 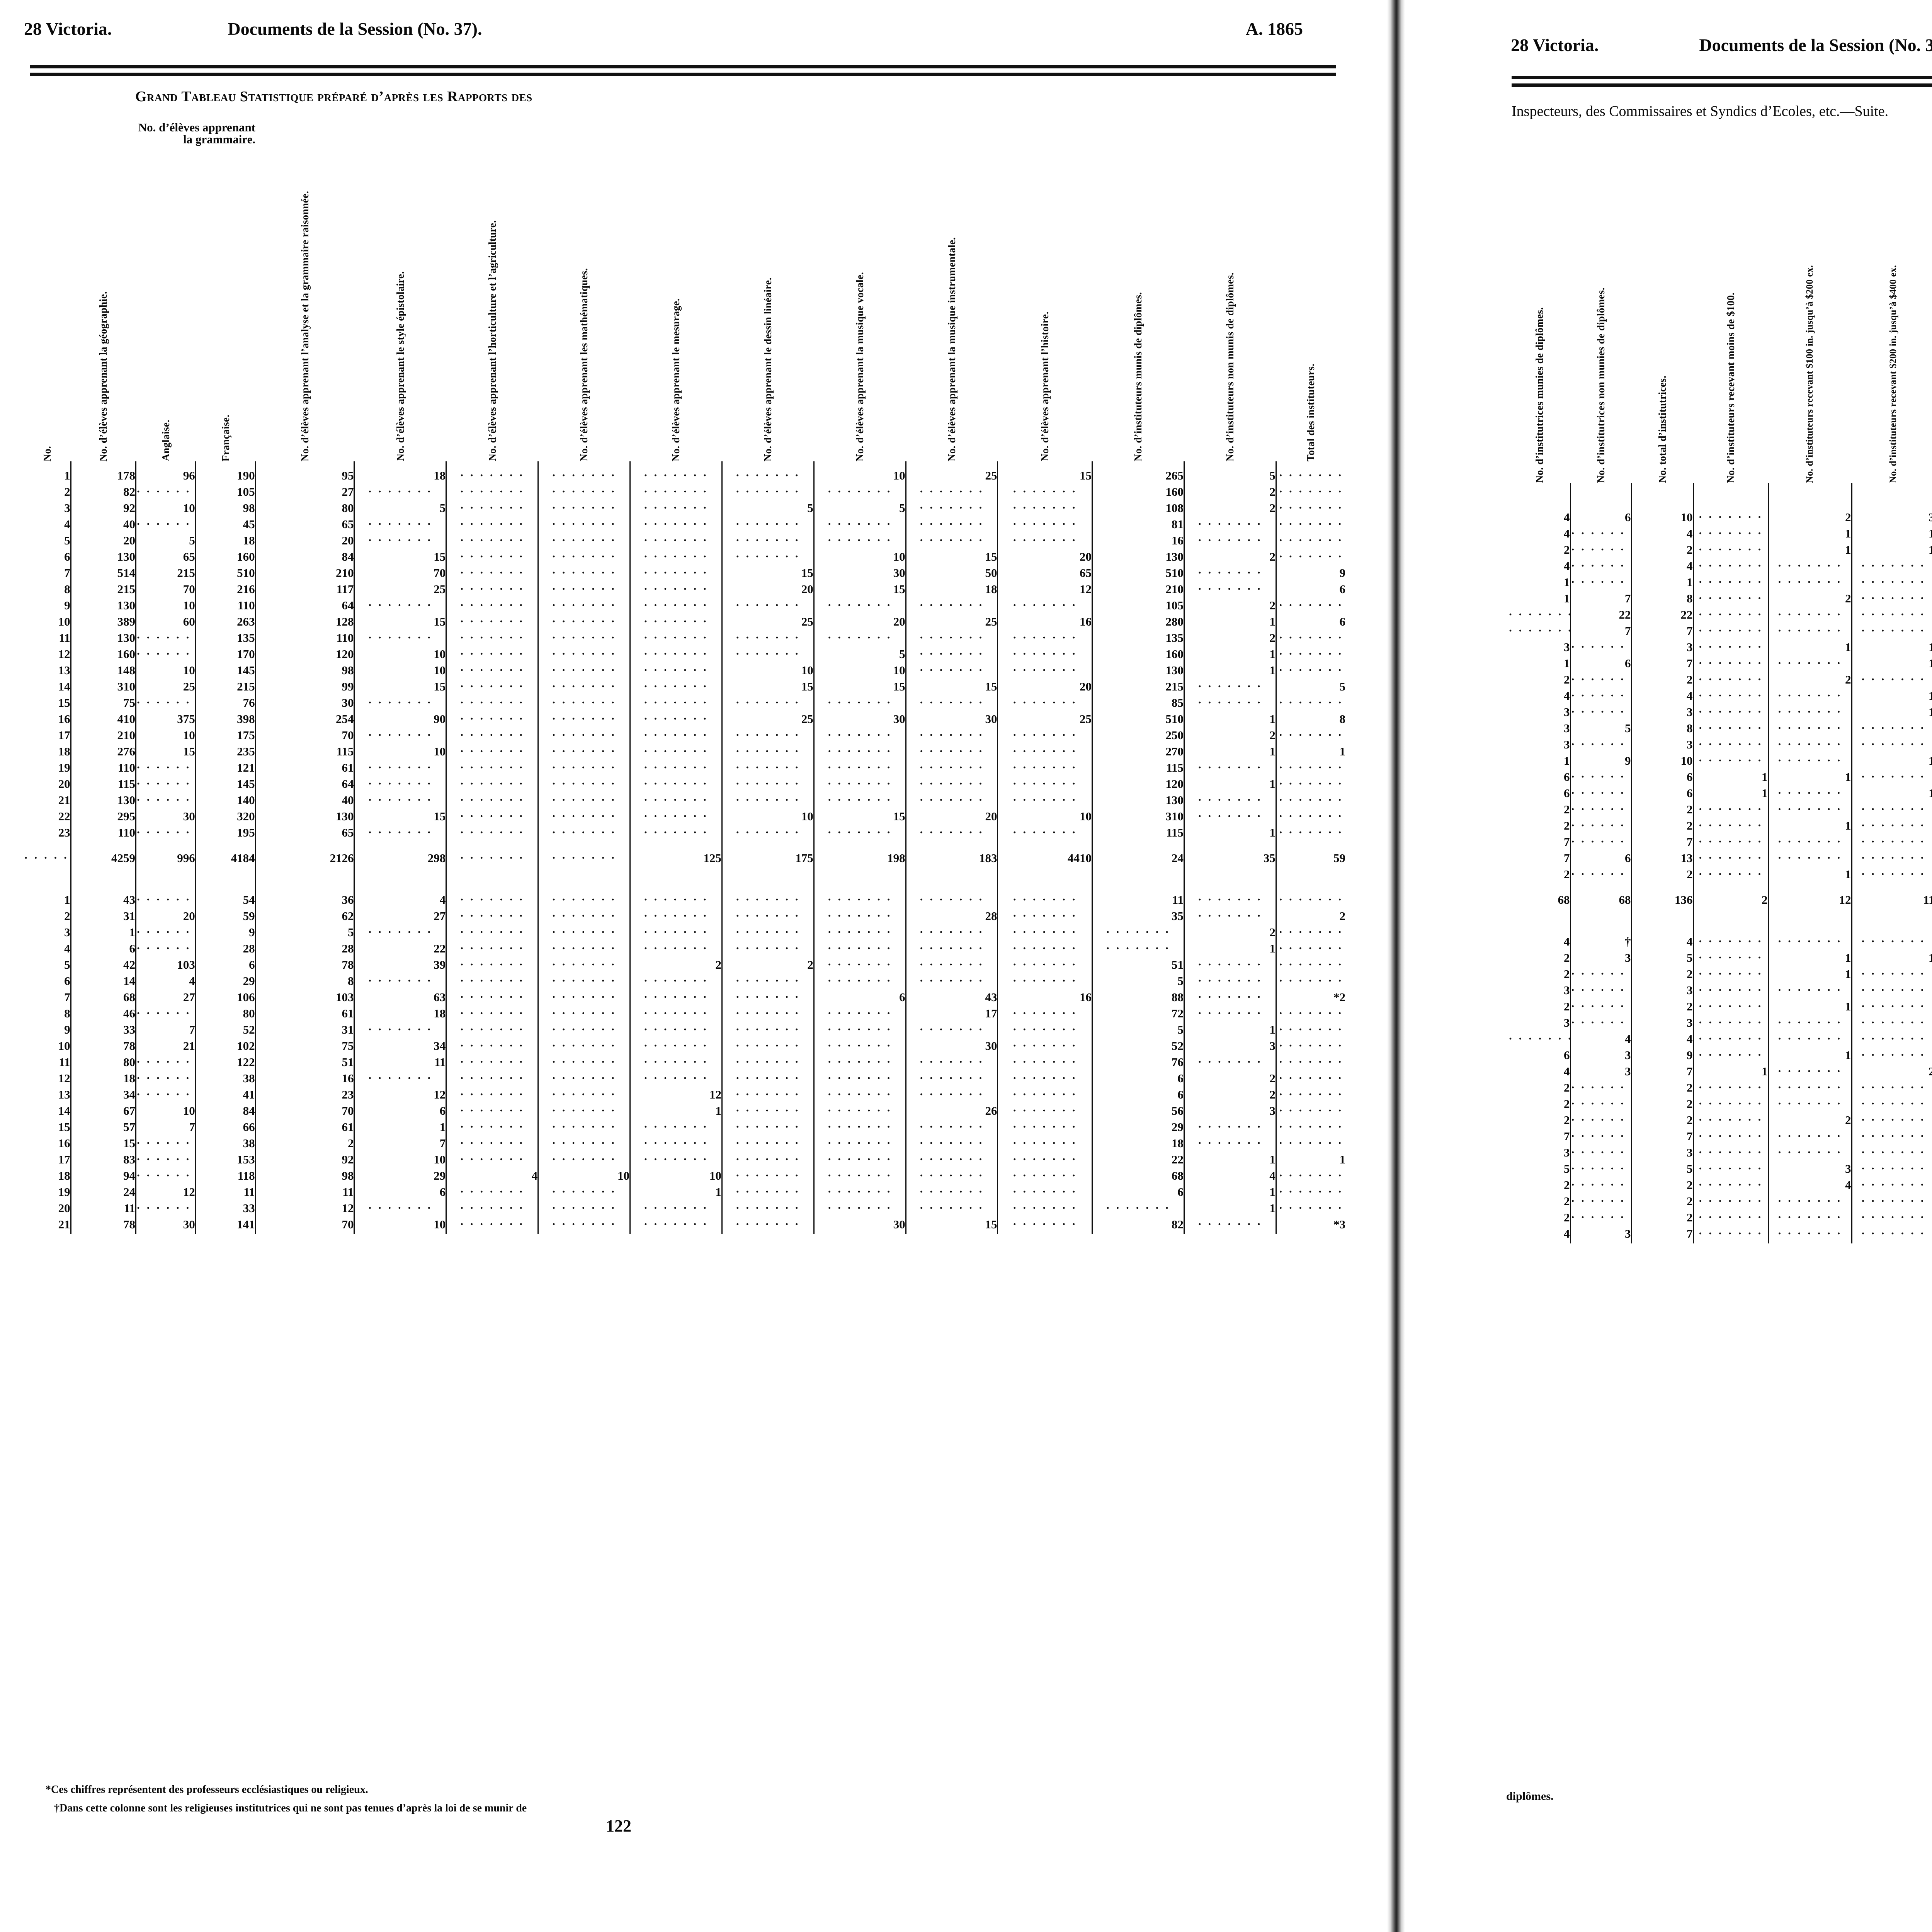 I want to click on table-cell: 35, so click(x=1138, y=914).